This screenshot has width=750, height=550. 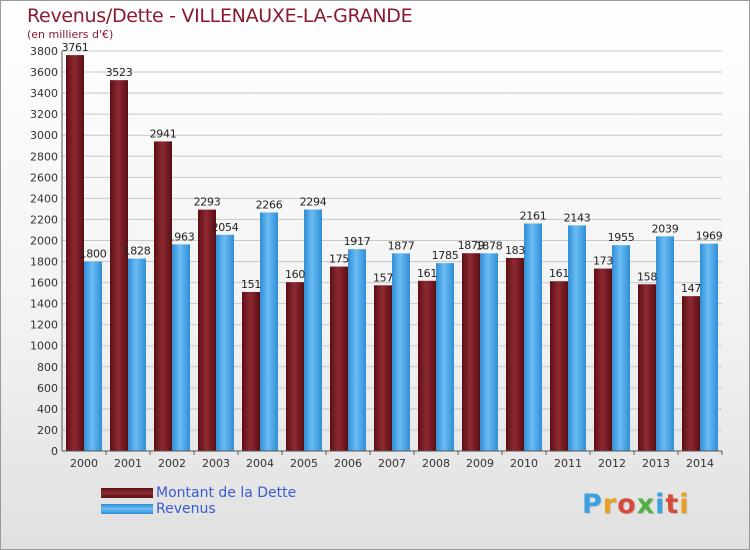 I want to click on data-label-revenus: 1785, so click(x=445, y=255).